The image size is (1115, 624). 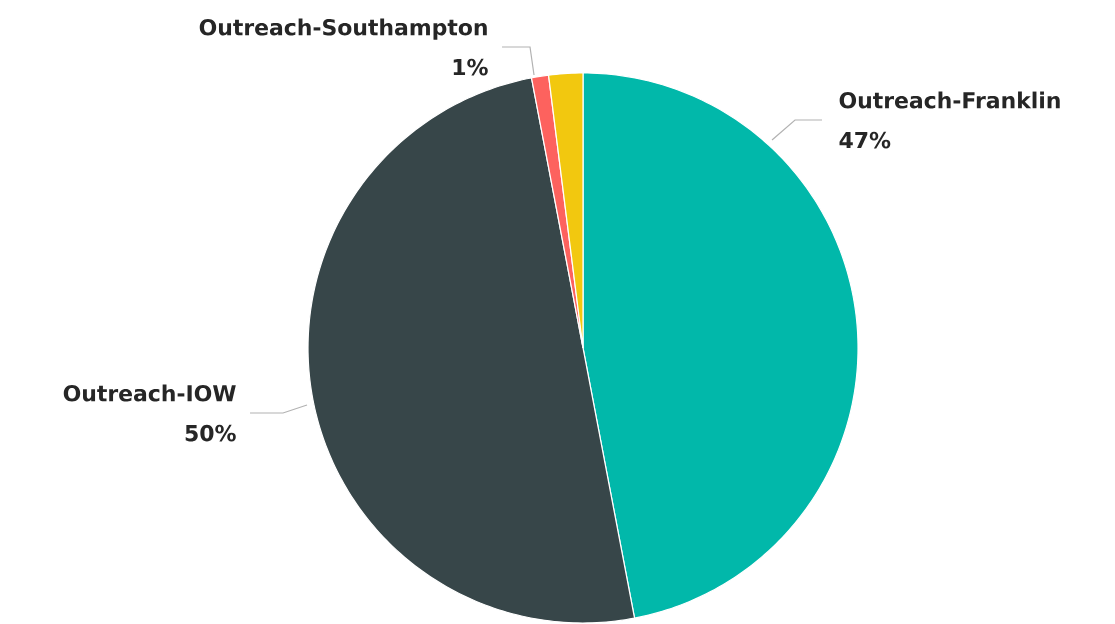 I want to click on slice-label: Outreach-Southampton, so click(x=343, y=29).